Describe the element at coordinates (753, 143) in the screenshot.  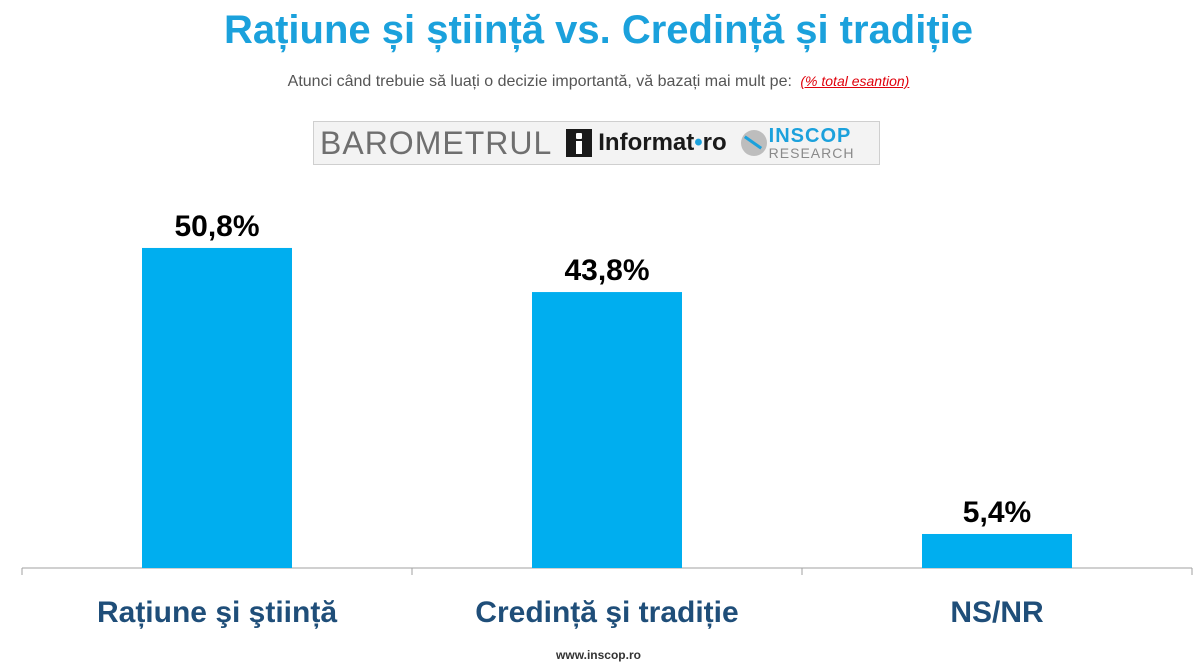
I see `inscop-dial-icon` at that location.